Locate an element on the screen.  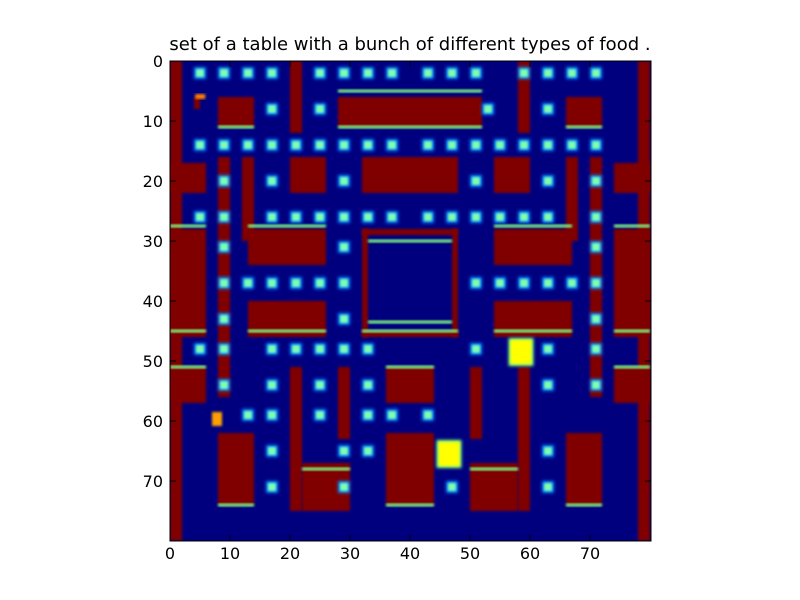
x-tick-label: 30 is located at coordinates (350, 553).